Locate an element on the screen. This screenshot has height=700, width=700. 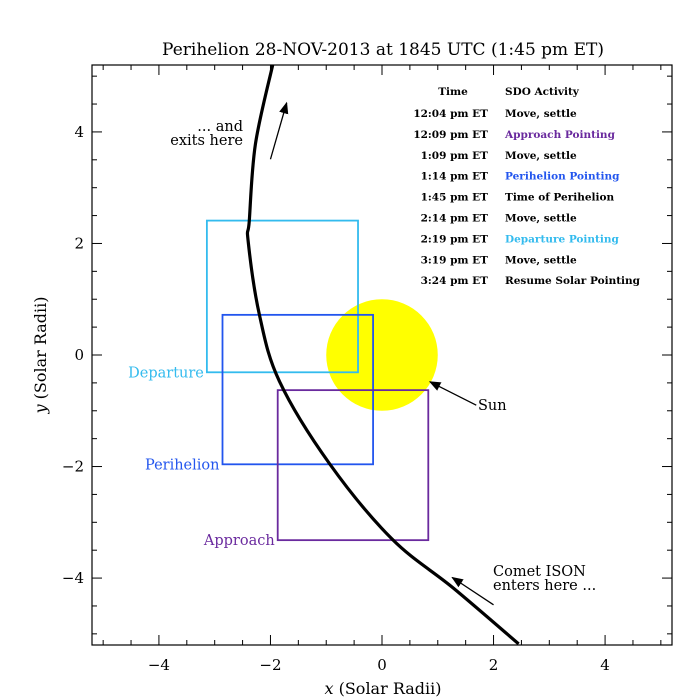
table-header-activity: SDO Activity is located at coordinates (542, 92).